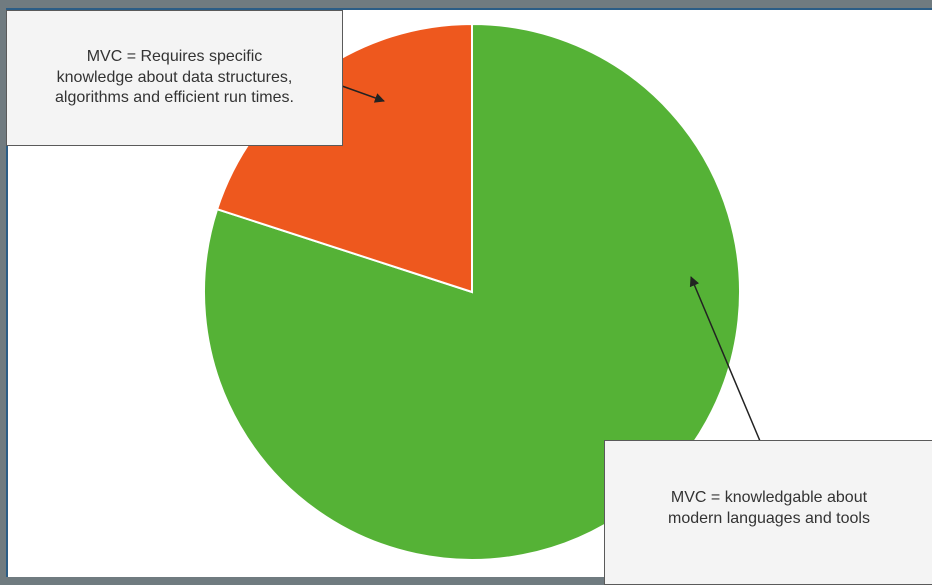 This screenshot has height=585, width=932. What do you see at coordinates (725, 359) in the screenshot?
I see `callout-arrow-large-slice` at bounding box center [725, 359].